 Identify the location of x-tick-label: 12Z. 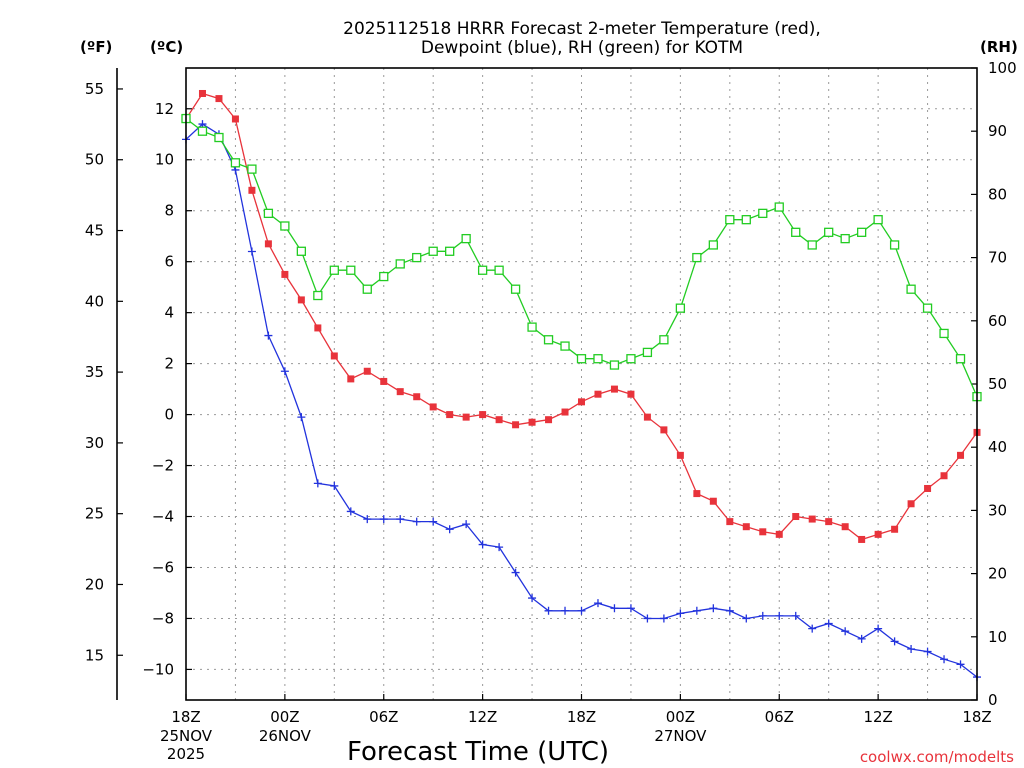
(482, 717).